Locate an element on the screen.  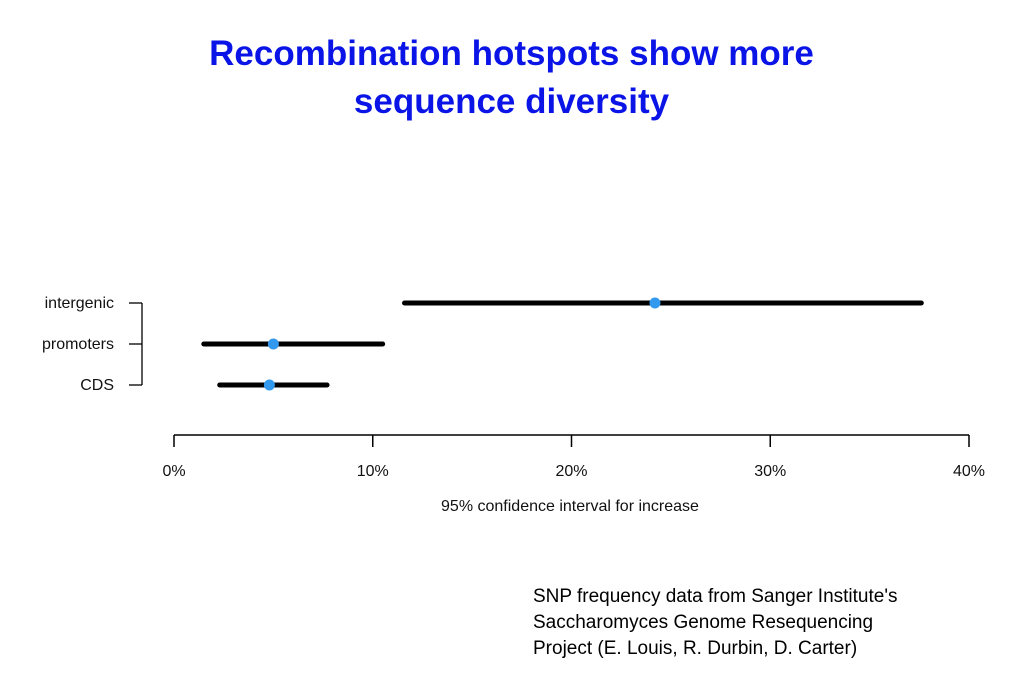
x-tick-label: 20% is located at coordinates (571, 471).